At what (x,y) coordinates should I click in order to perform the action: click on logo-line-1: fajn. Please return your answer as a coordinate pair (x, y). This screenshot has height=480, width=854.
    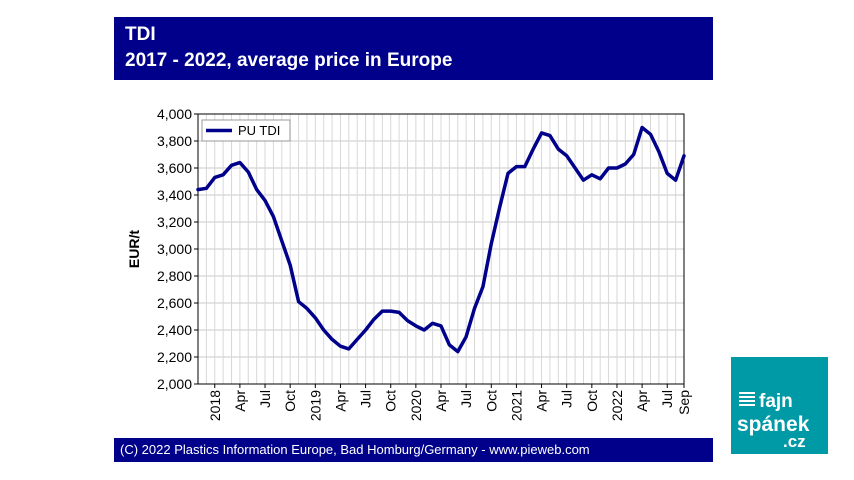
    Looking at the image, I should click on (776, 402).